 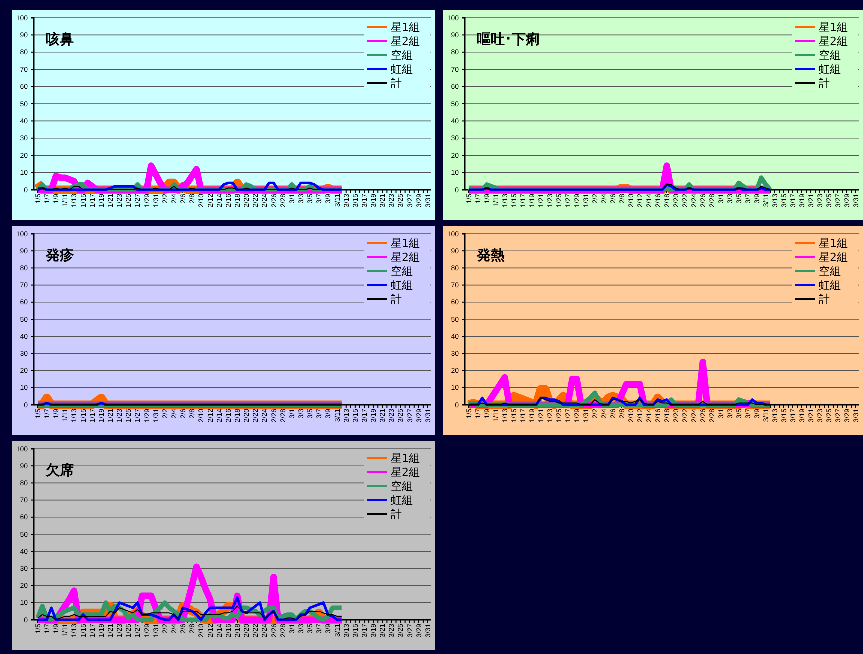 I want to click on text: 発疹, so click(x=60, y=255).